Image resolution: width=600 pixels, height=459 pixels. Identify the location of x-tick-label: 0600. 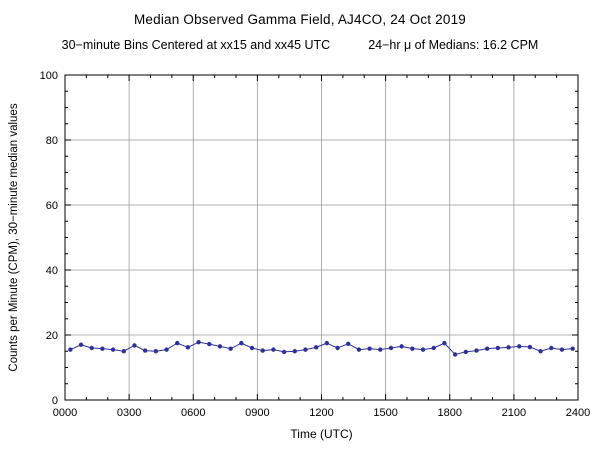
(193, 413).